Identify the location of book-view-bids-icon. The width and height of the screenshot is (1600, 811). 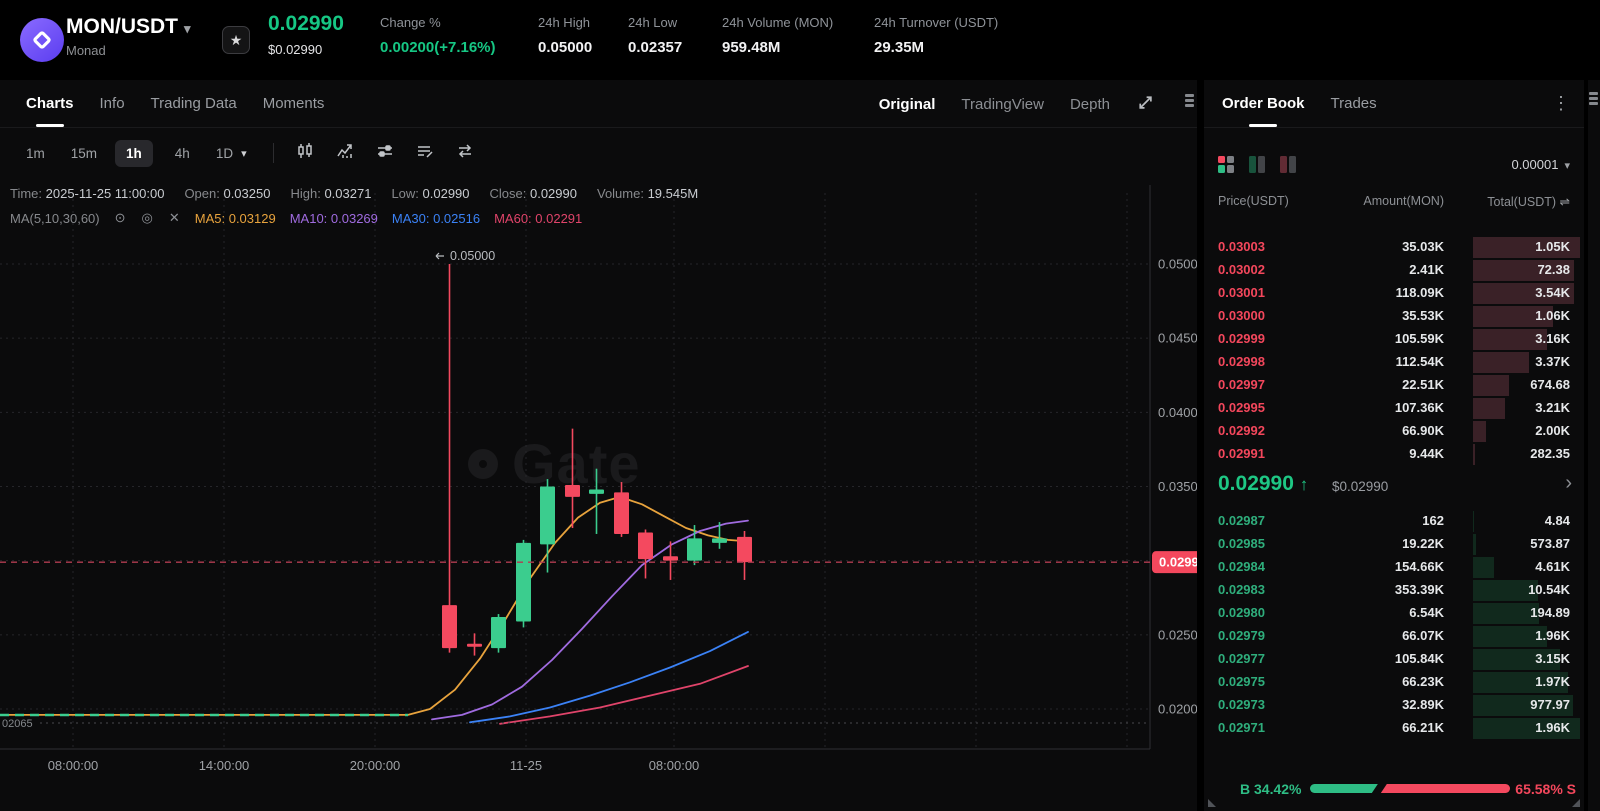
(1257, 164).